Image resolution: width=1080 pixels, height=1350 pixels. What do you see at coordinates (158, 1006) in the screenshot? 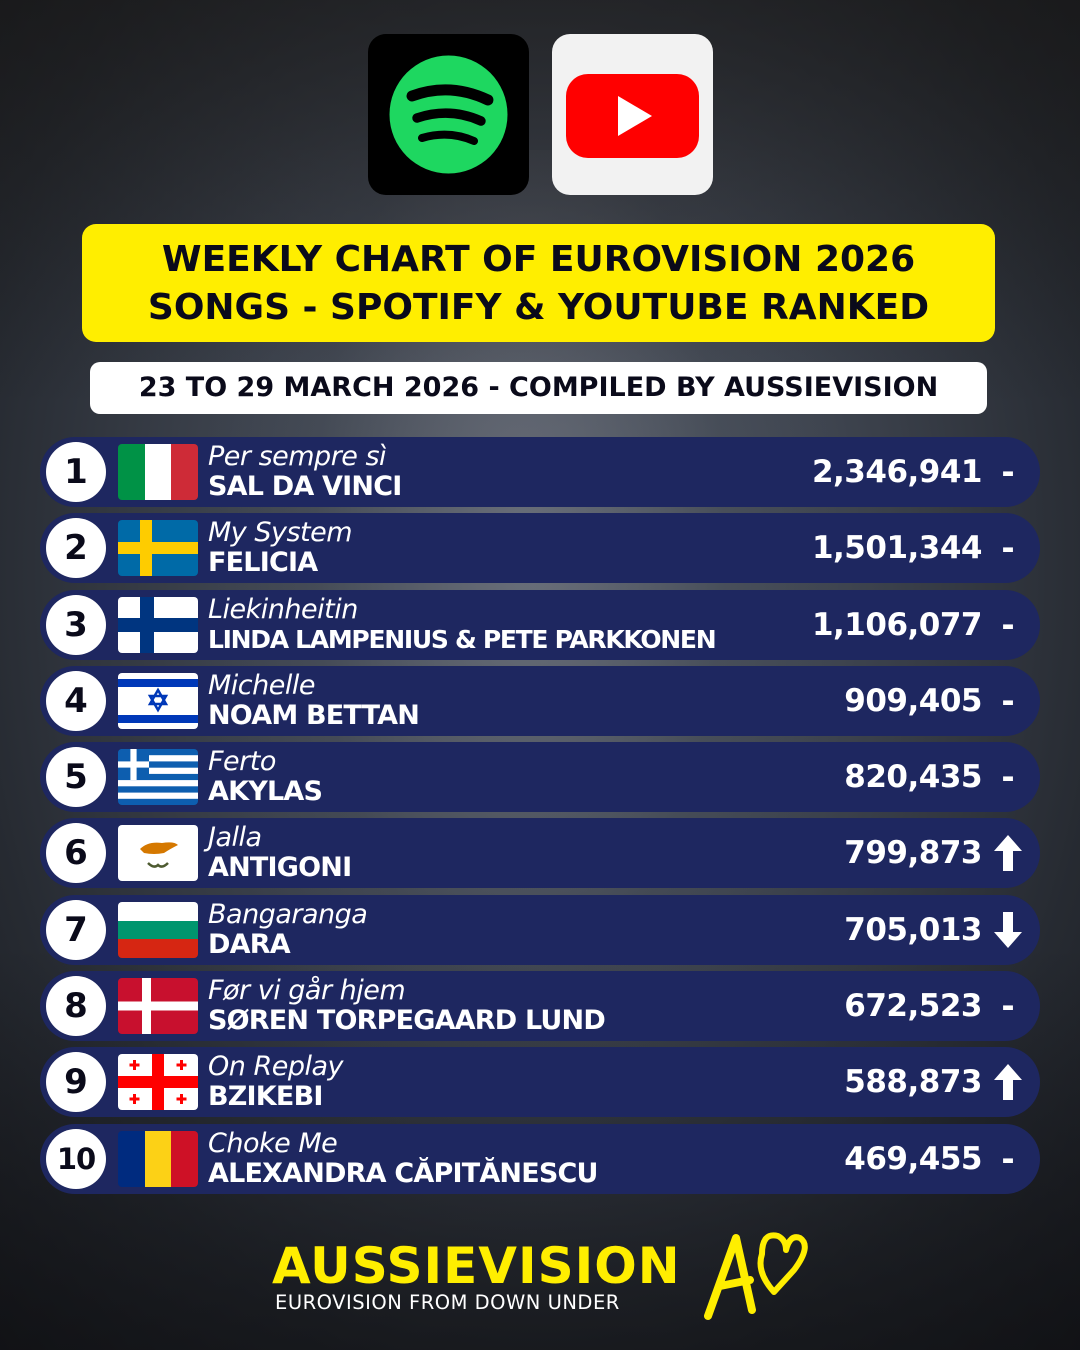
I see `denmark-flag` at bounding box center [158, 1006].